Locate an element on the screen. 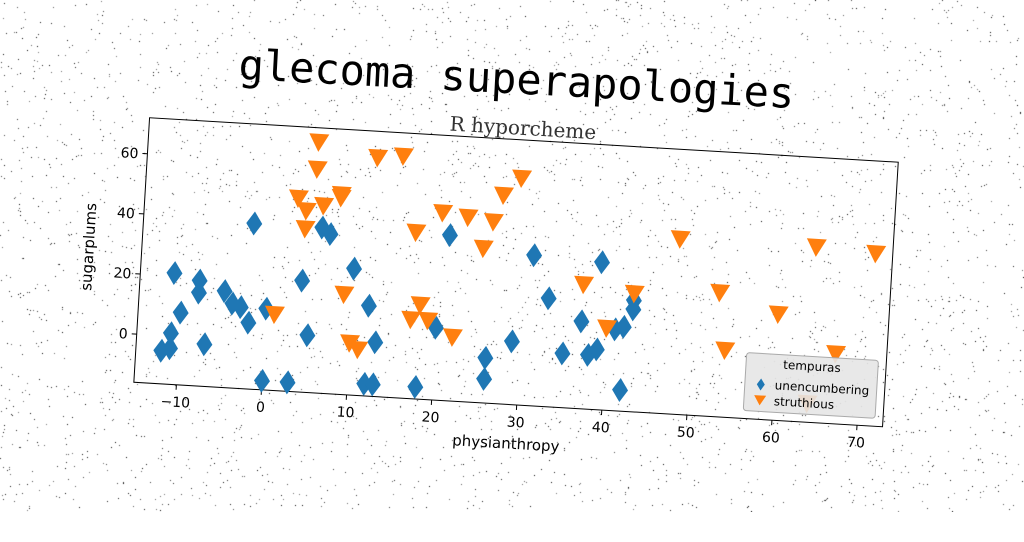 This screenshot has width=1024, height=542. x-tick-label: 10 is located at coordinates (345, 412).